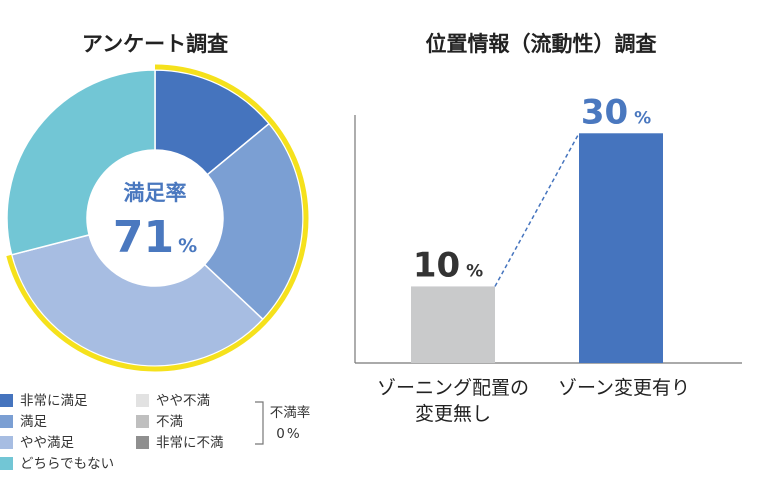 This screenshot has height=500, width=760. What do you see at coordinates (155, 193) in the screenshot?
I see `center-label: 満足率` at bounding box center [155, 193].